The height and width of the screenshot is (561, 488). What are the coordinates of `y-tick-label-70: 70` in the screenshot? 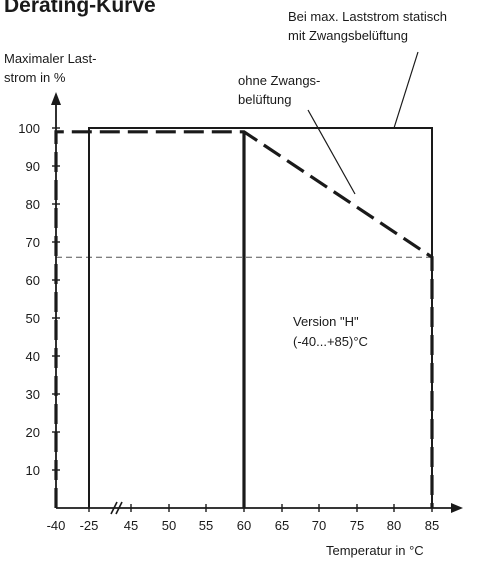 It's located at (33, 242).